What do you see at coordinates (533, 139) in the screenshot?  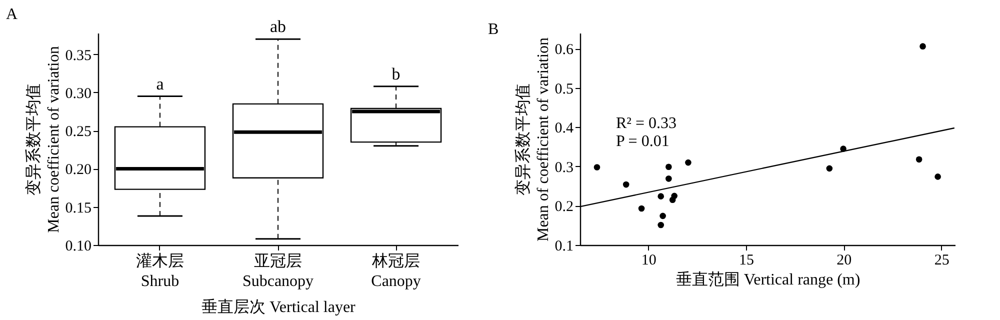 I see `y-axis-title: 变异系数平均值 Mean of coefficient of variation` at bounding box center [533, 139].